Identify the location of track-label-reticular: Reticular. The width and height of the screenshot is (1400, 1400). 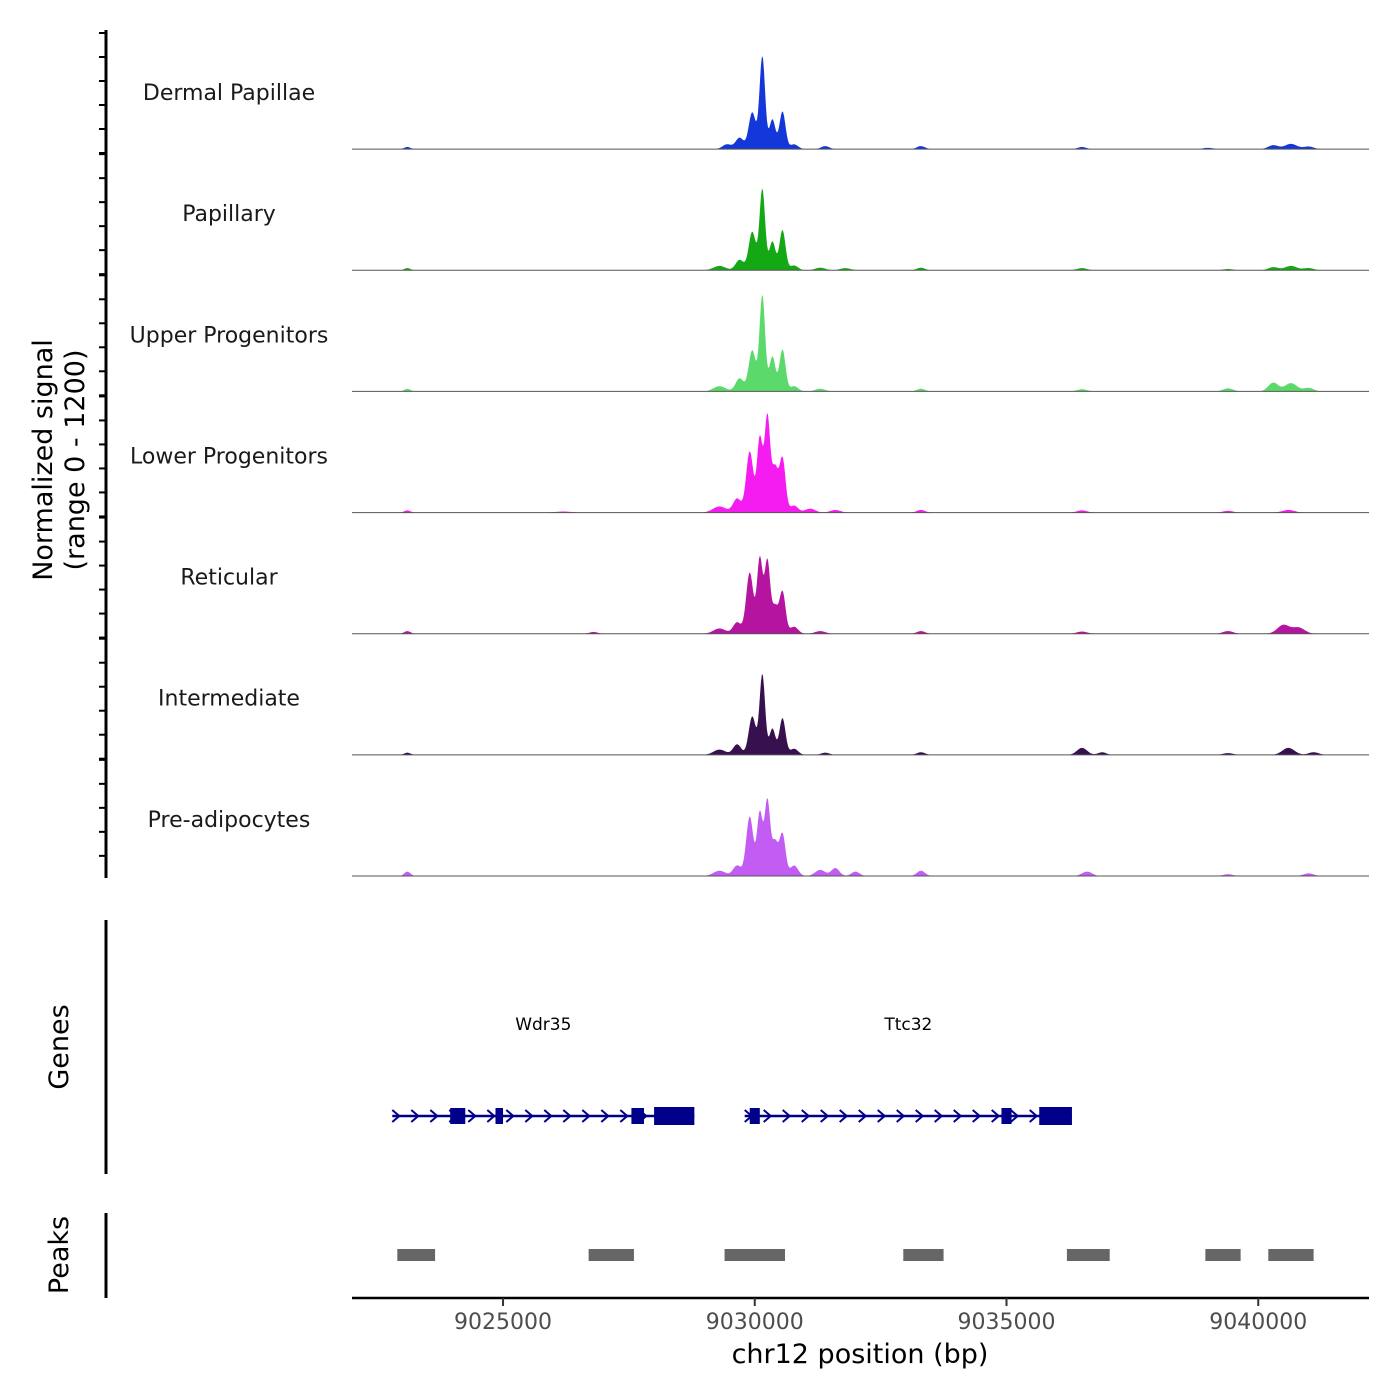
(229, 578).